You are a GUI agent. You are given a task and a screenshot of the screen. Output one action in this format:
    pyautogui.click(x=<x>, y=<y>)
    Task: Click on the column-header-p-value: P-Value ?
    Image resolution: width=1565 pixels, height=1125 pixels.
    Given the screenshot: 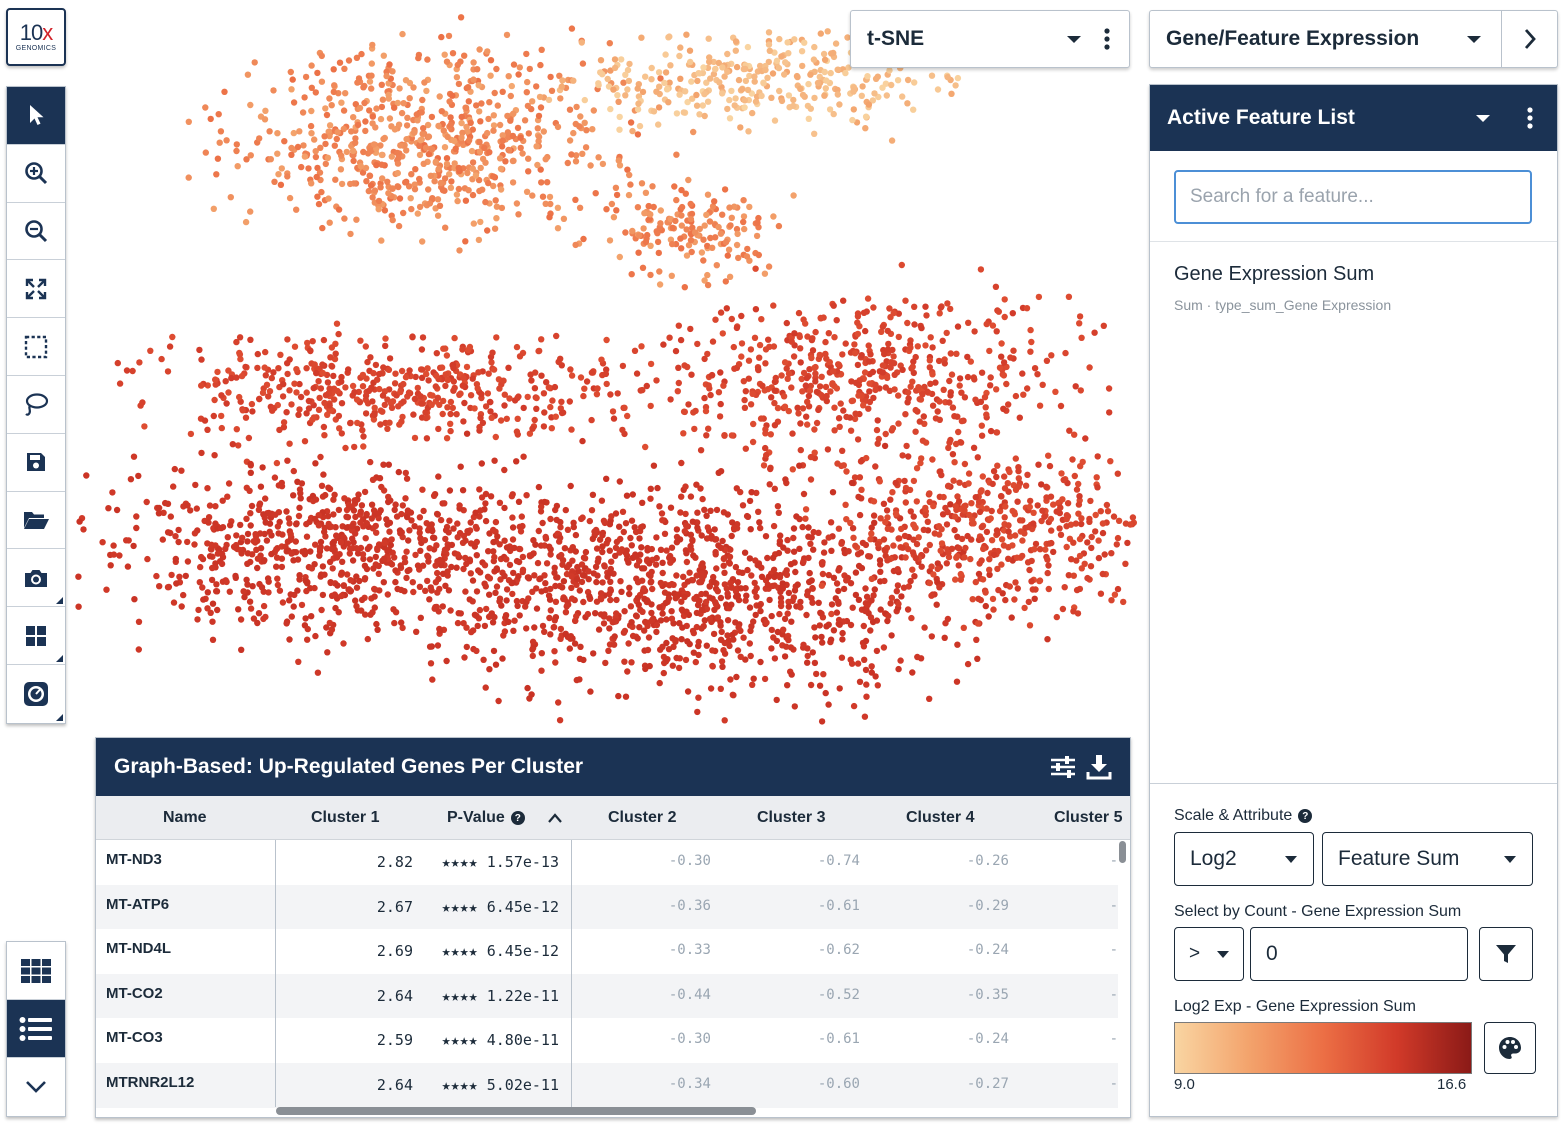 What is the action you would take?
    pyautogui.click(x=505, y=818)
    